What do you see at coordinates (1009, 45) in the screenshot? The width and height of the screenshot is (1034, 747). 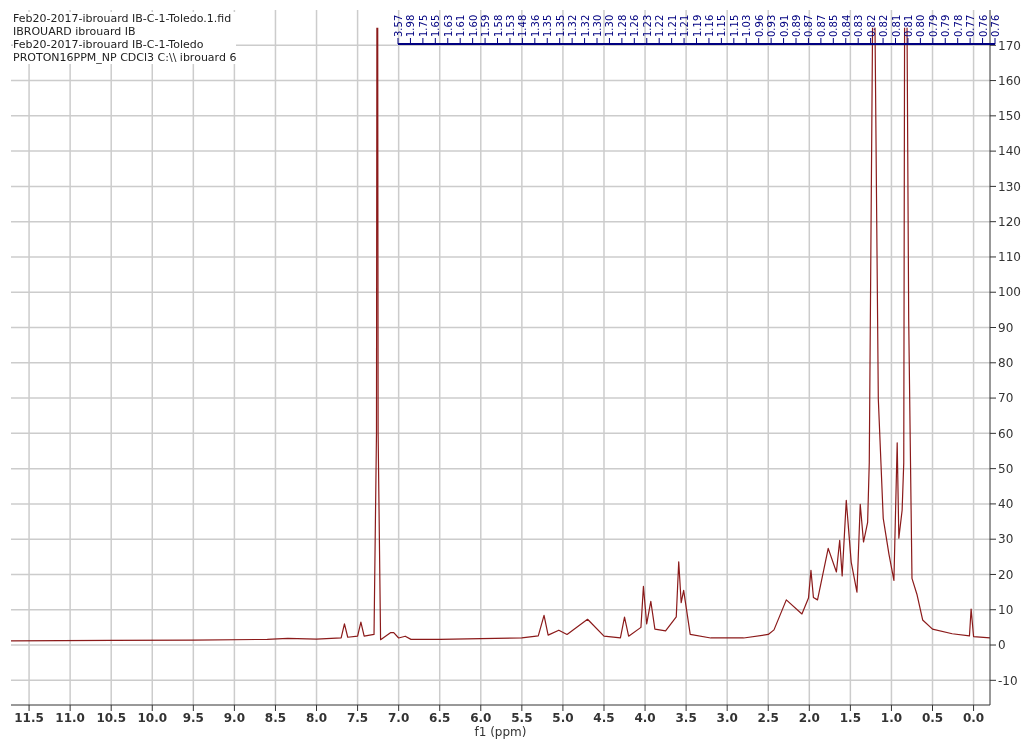 I see `y-tick-label: 170` at bounding box center [1009, 45].